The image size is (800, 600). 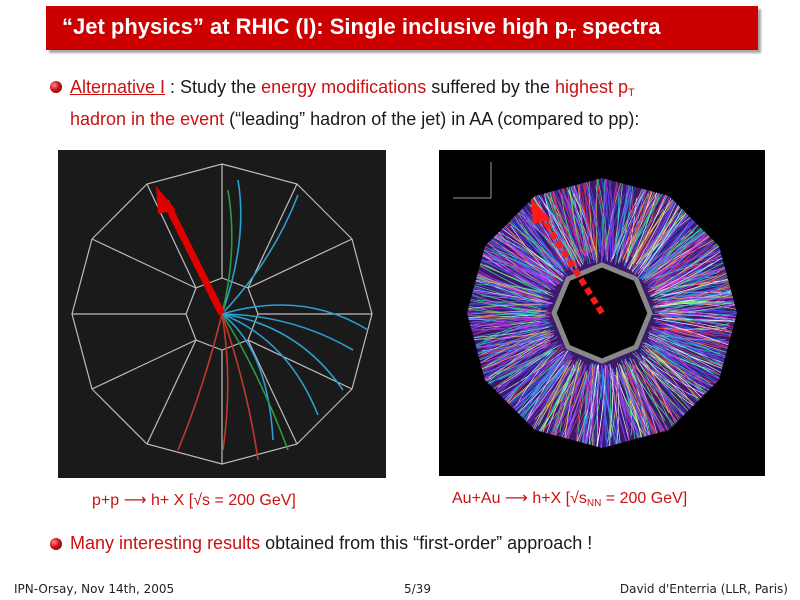 I want to click on title-tail: spectra, so click(x=618, y=26).